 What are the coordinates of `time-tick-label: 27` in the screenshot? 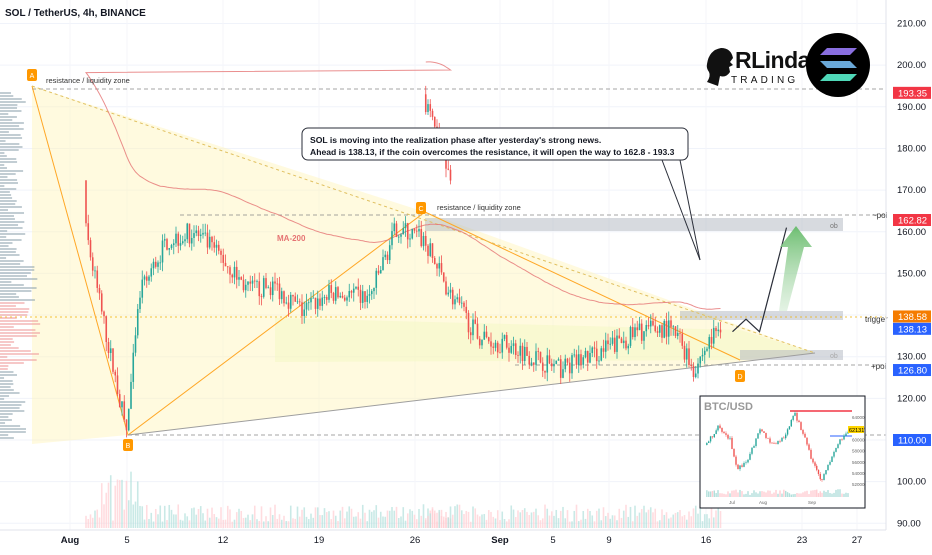 It's located at (857, 540).